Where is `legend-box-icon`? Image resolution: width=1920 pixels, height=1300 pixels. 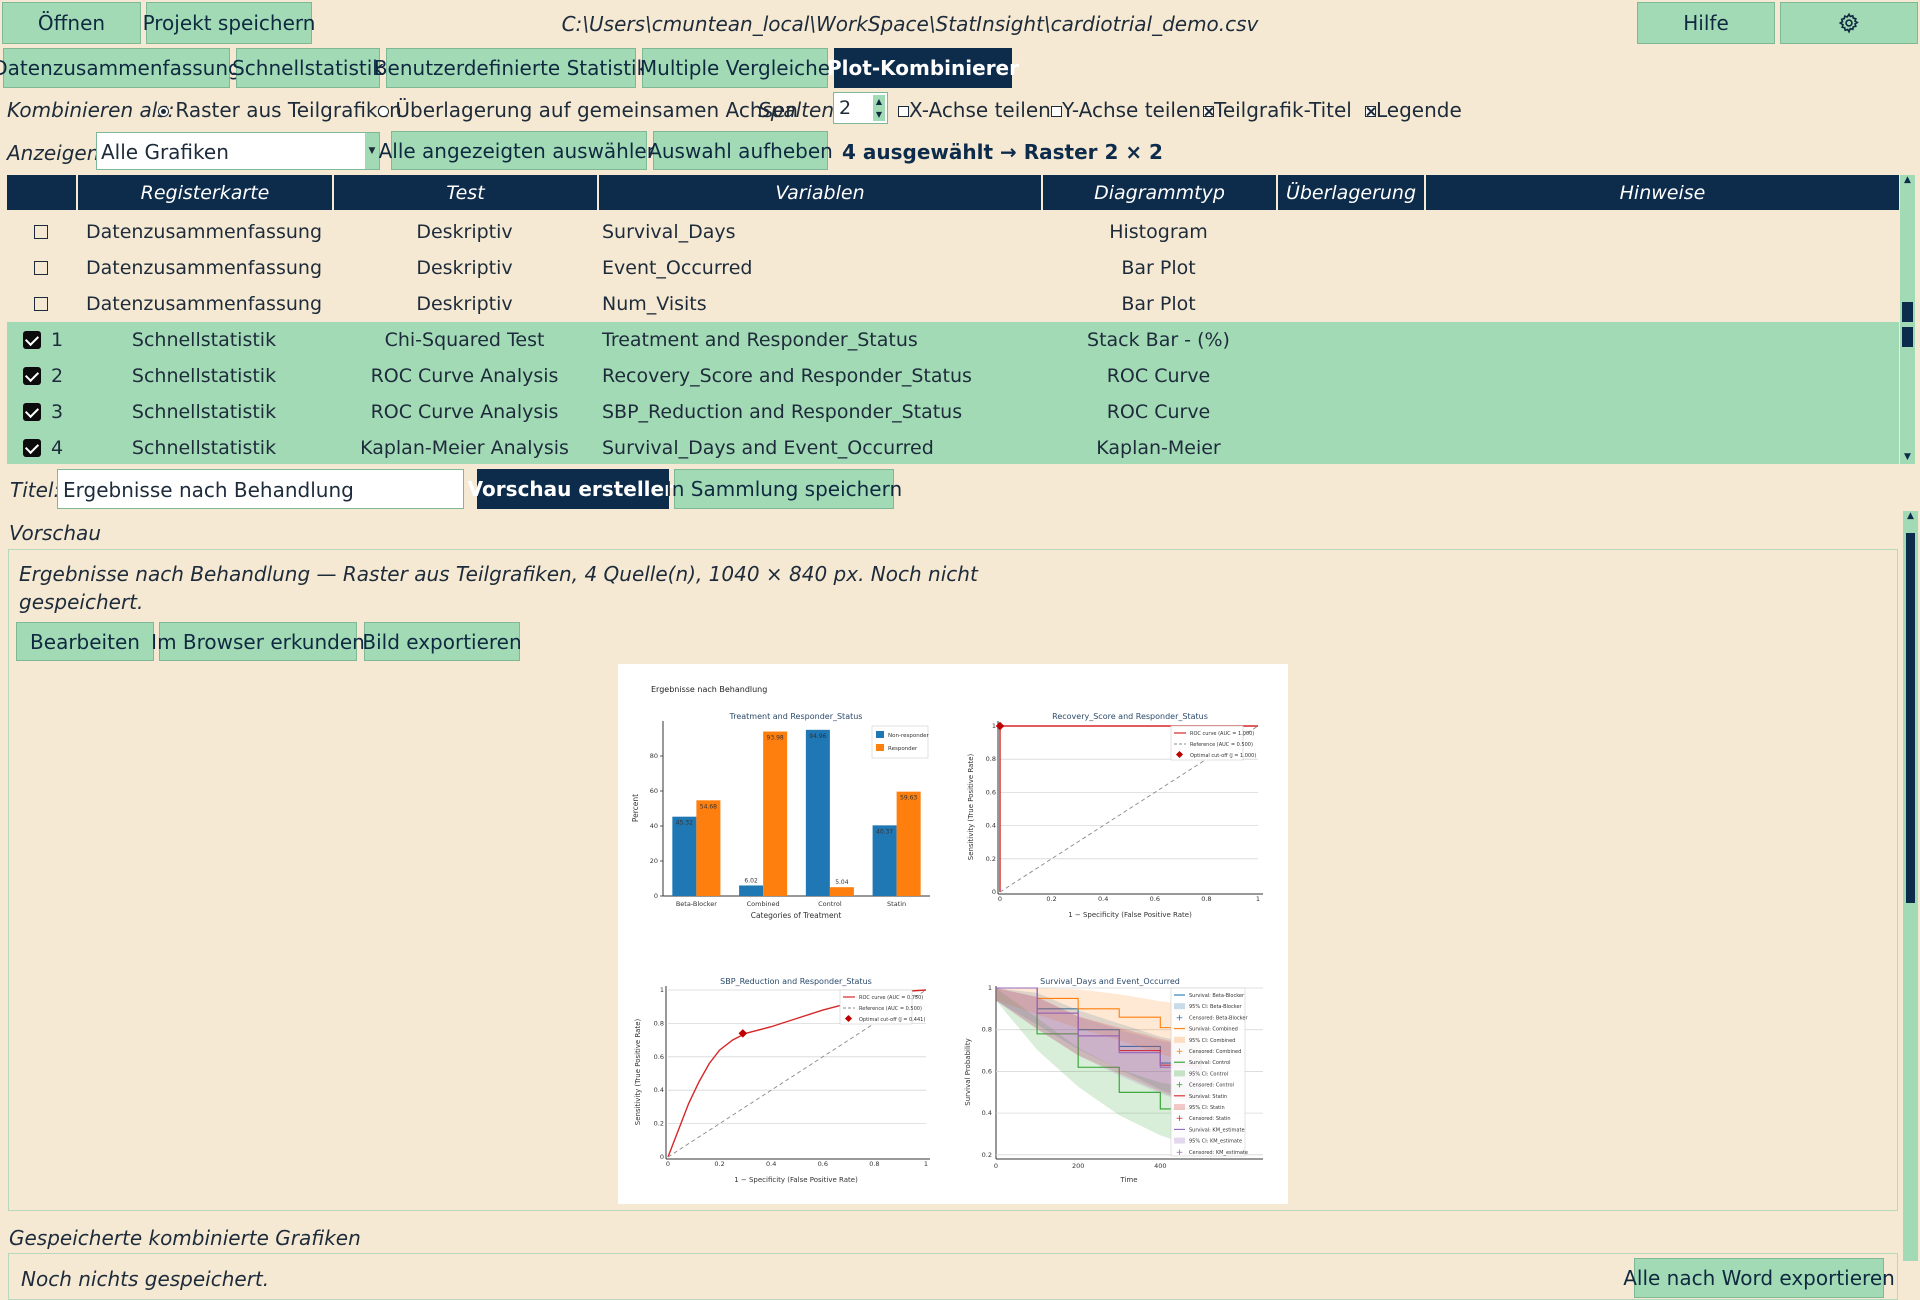 legend-box-icon is located at coordinates (1370, 111).